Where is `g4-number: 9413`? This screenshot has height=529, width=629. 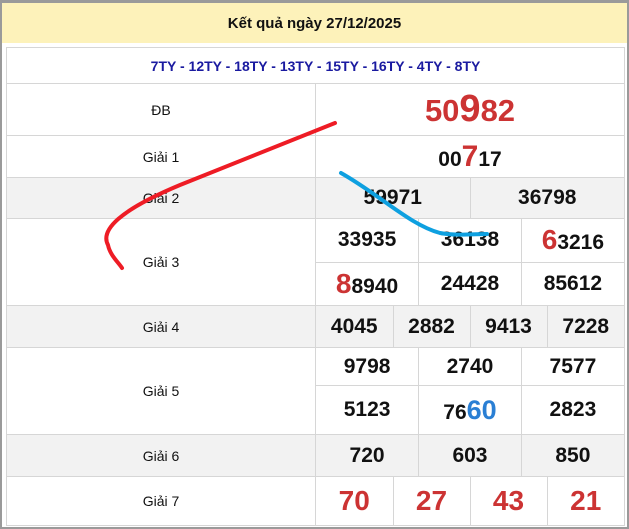
g4-number: 9413 is located at coordinates (508, 326).